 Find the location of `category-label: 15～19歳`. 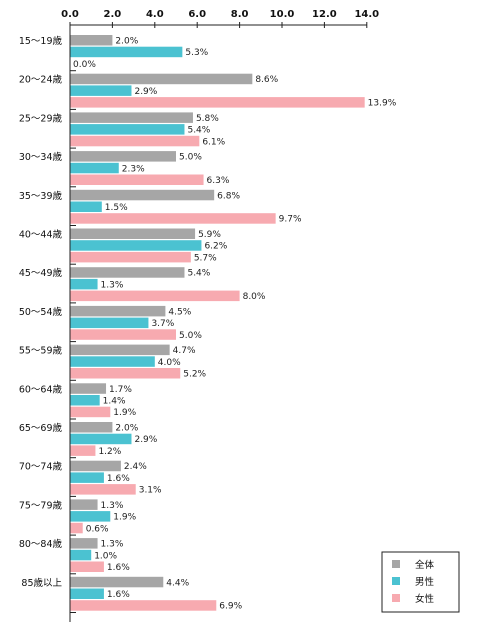

category-label: 15～19歳 is located at coordinates (41, 41).